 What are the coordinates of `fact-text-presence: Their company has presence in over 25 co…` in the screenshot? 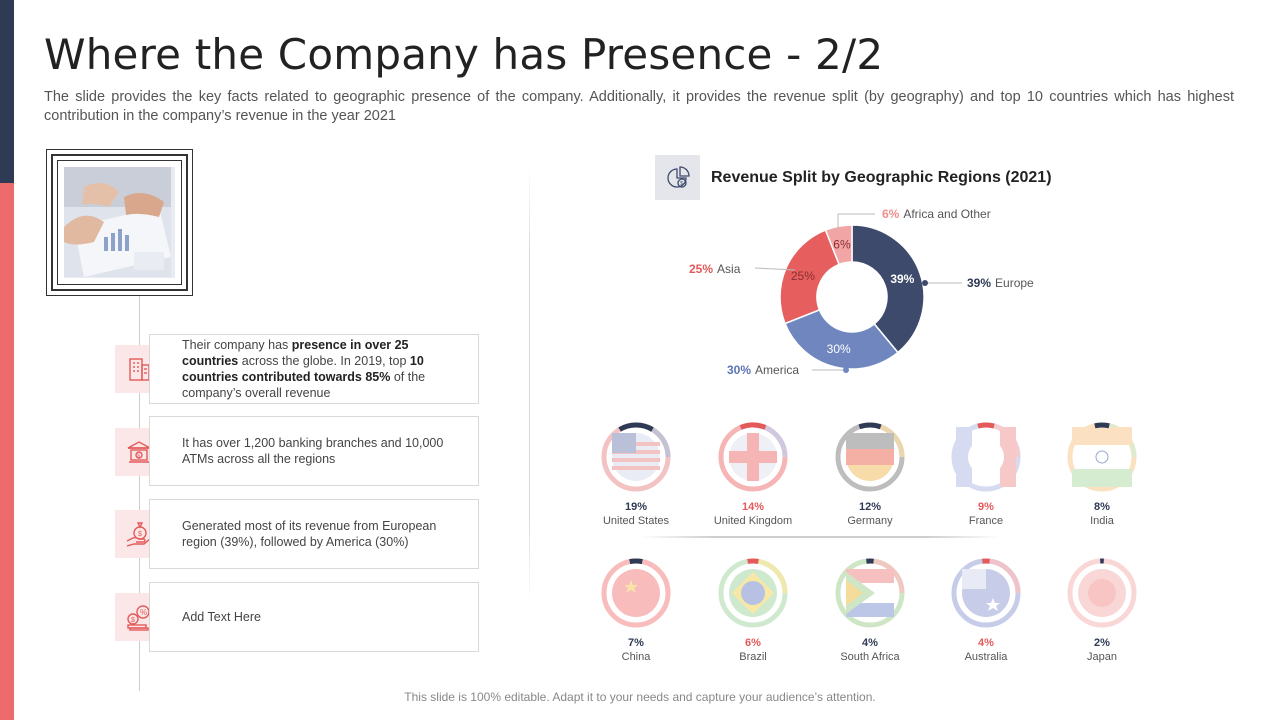 It's located at (304, 369).